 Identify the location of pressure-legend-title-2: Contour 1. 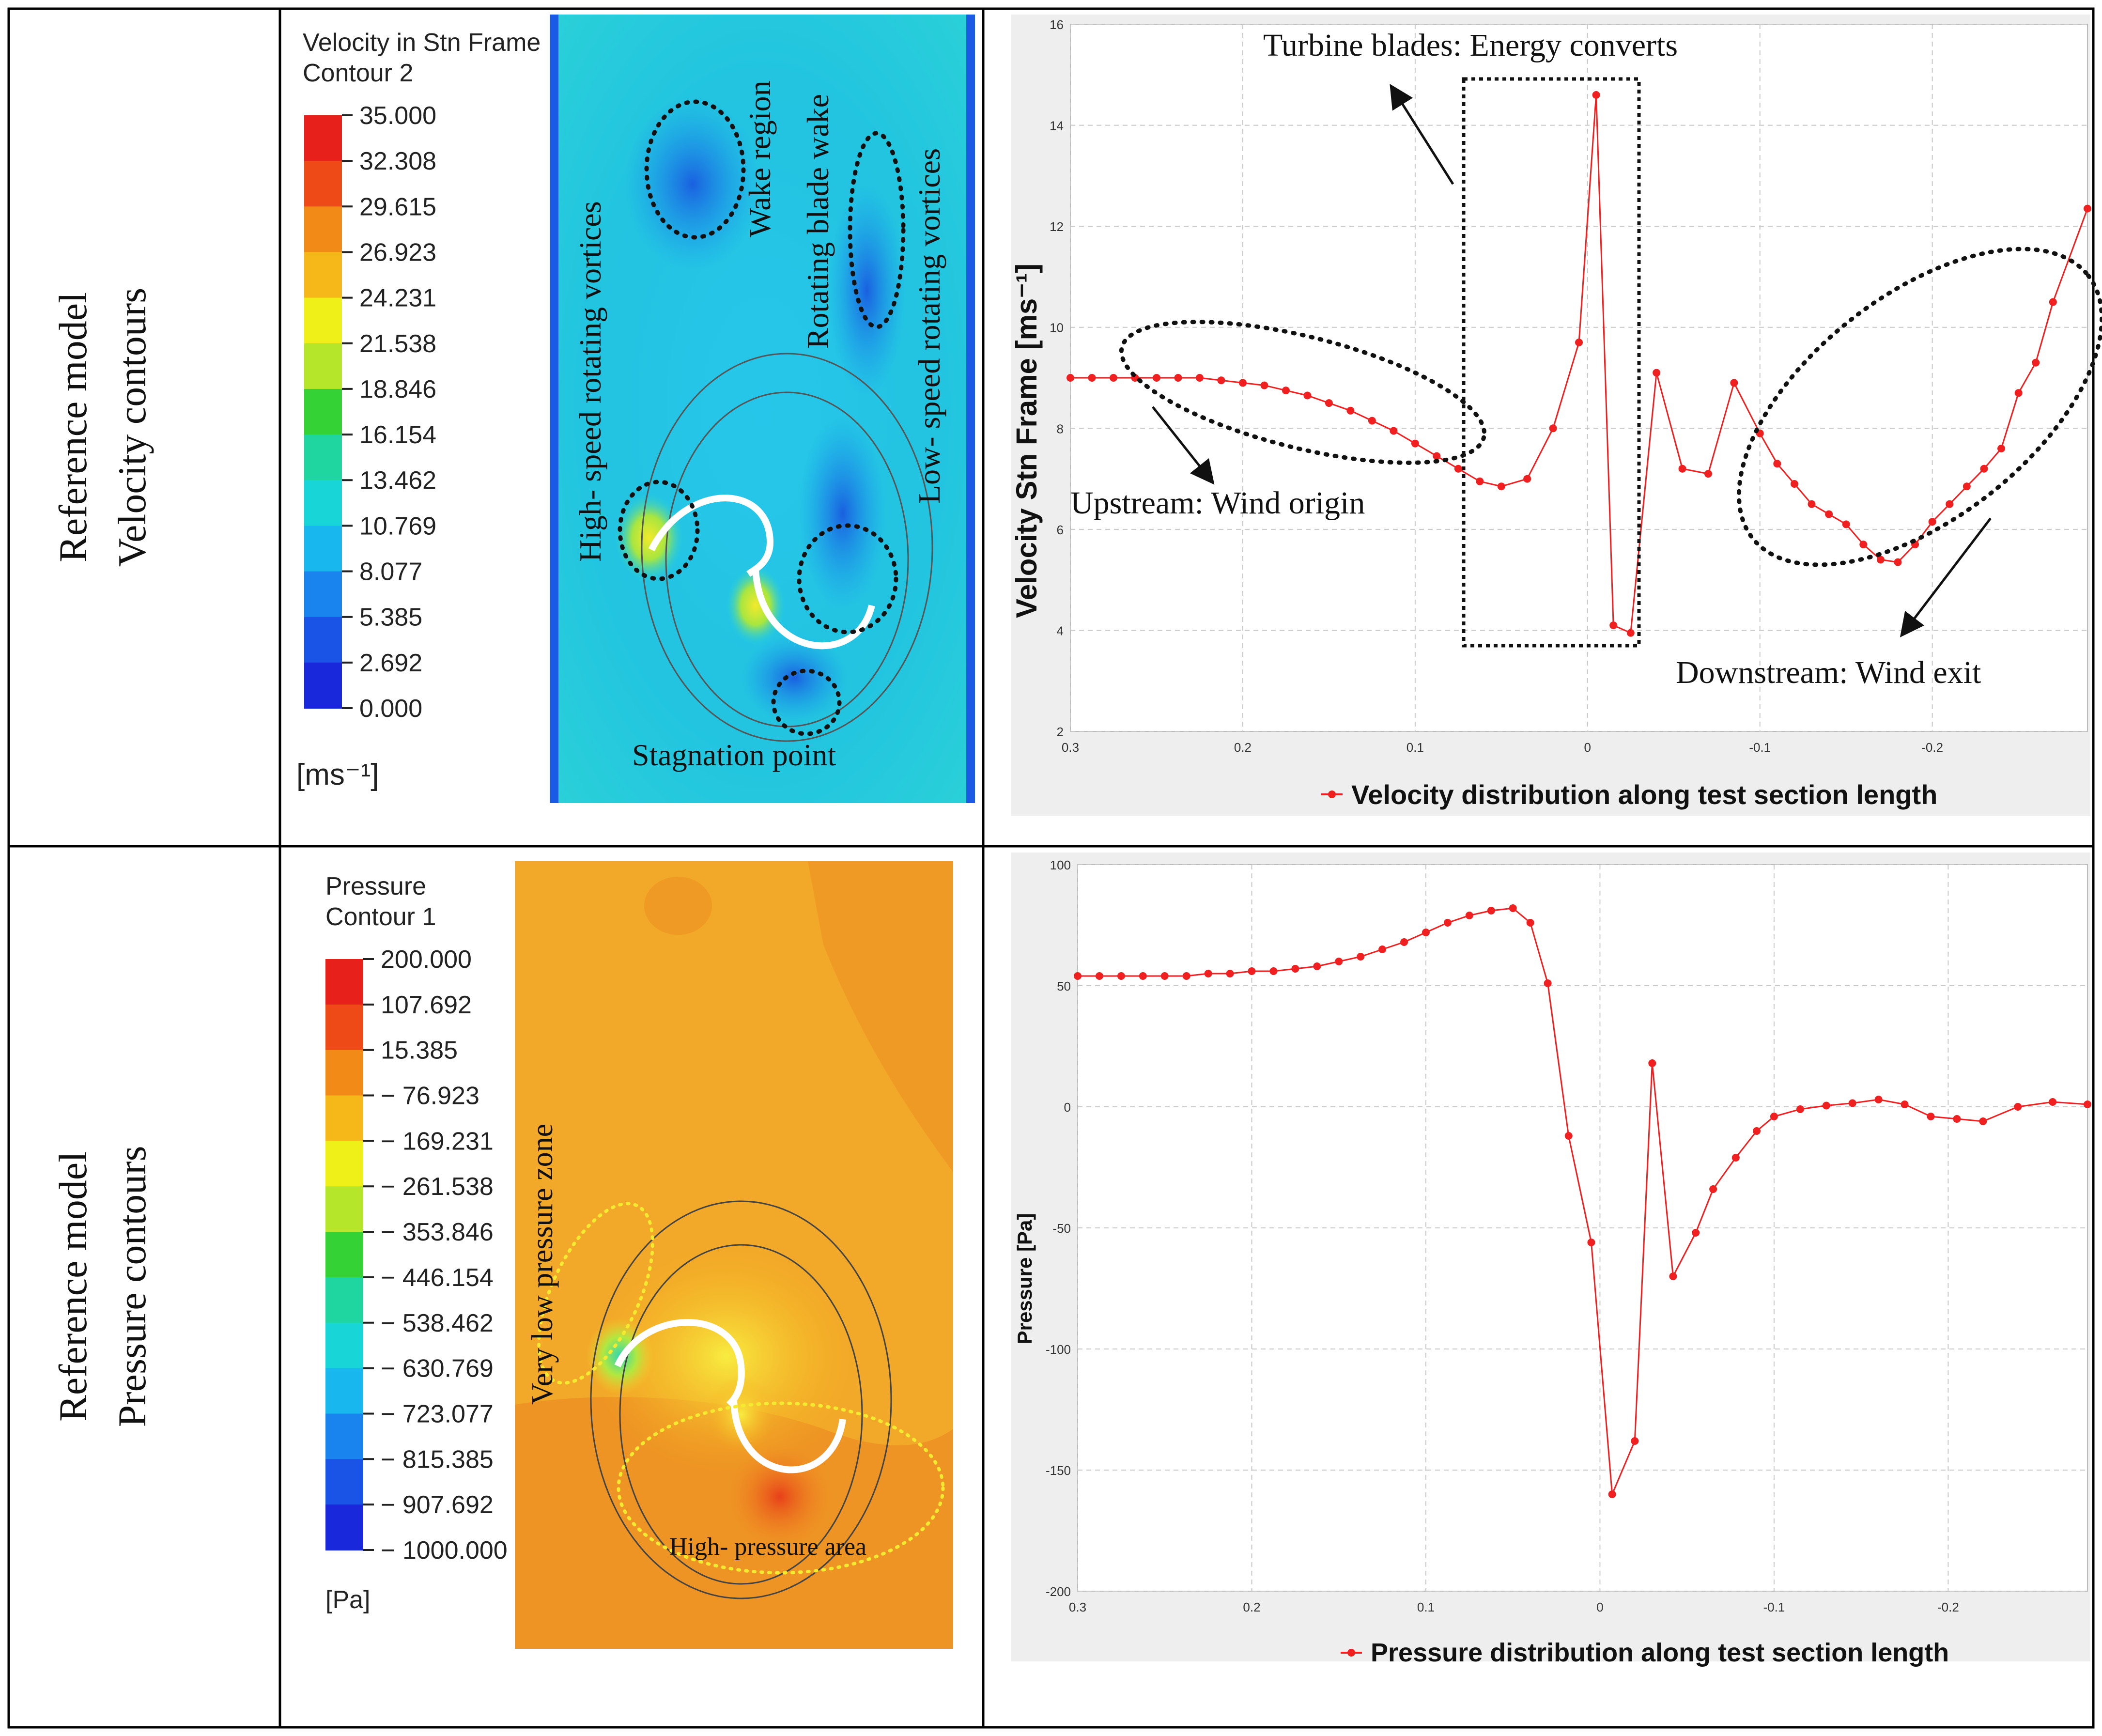
(380, 917).